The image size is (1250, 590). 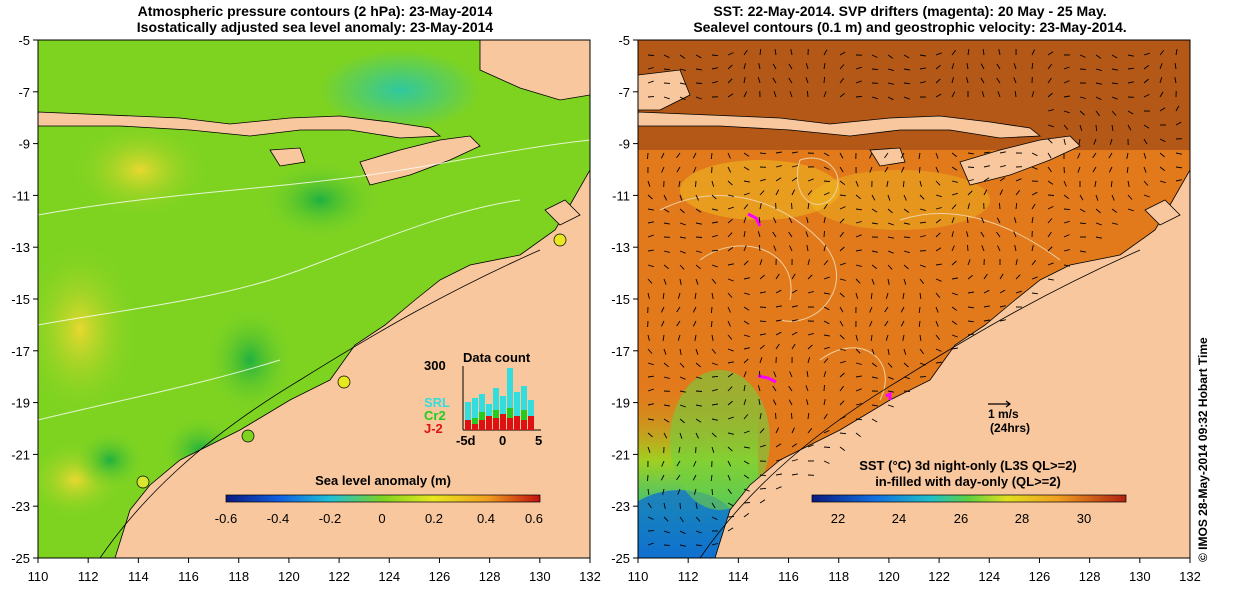 What do you see at coordinates (138, 576) in the screenshot?
I see `left-lon-tick-label: 114` at bounding box center [138, 576].